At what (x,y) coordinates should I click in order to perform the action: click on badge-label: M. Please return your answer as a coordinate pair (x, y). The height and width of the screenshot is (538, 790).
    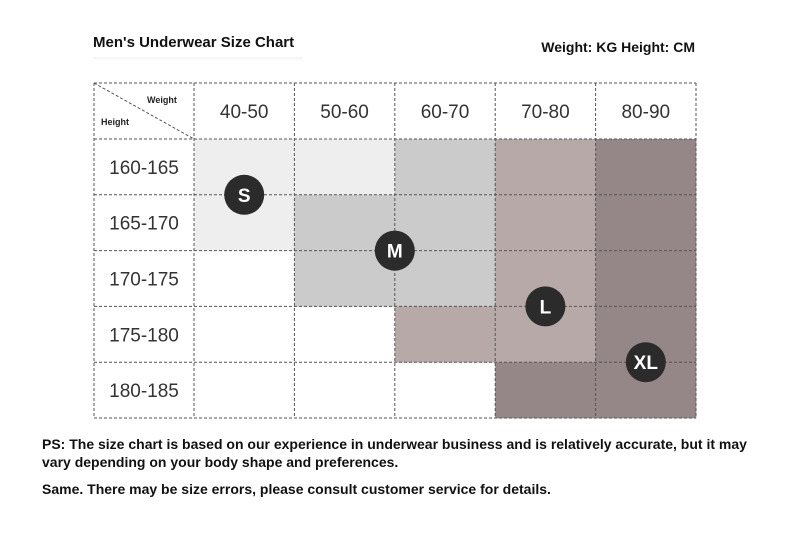
    Looking at the image, I should click on (395, 252).